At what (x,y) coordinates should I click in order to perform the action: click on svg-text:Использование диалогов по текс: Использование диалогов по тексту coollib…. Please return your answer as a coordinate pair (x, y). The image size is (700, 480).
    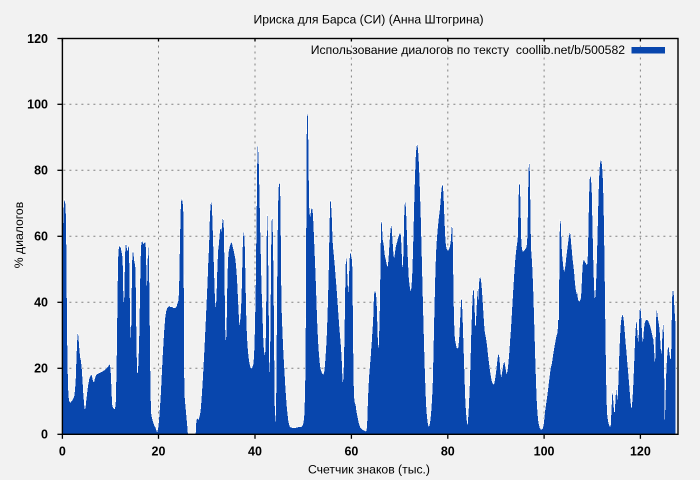
    Looking at the image, I should click on (468, 50).